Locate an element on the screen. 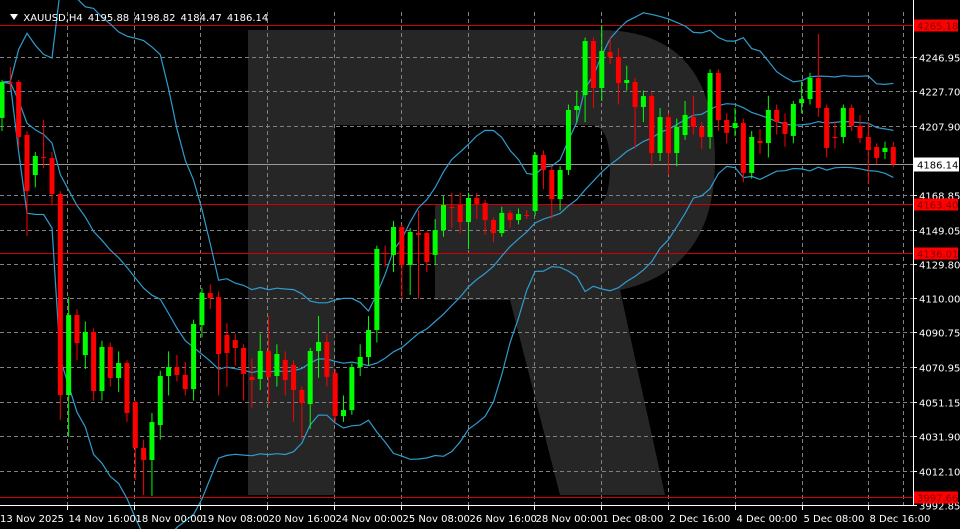 The width and height of the screenshot is (960, 529). low-value: 4184.47 is located at coordinates (201, 18).